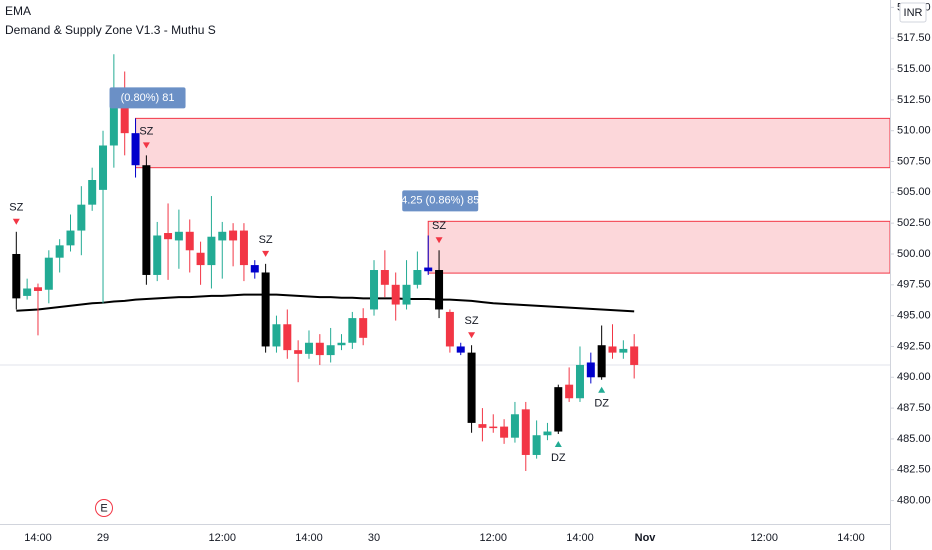  Describe the element at coordinates (914, 161) in the screenshot. I see `y-tick-label: 507.50` at that location.